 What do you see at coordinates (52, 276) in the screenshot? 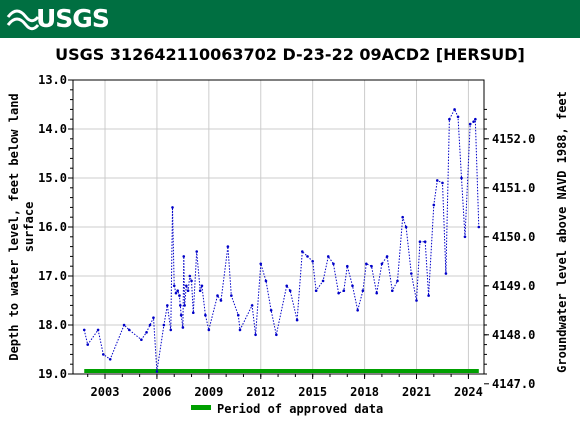
I see `left-tick-label: 17.0` at bounding box center [52, 276].